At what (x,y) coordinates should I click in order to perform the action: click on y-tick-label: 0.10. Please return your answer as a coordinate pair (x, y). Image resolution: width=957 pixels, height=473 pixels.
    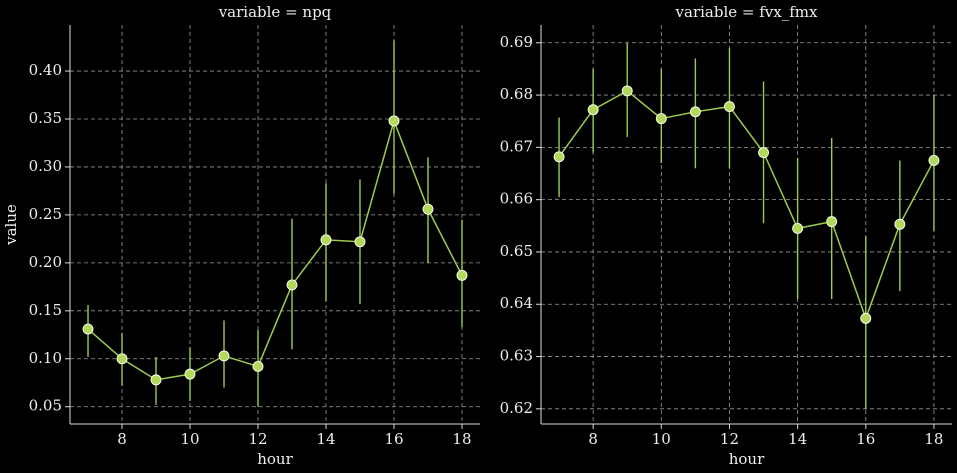
    Looking at the image, I should click on (45, 358).